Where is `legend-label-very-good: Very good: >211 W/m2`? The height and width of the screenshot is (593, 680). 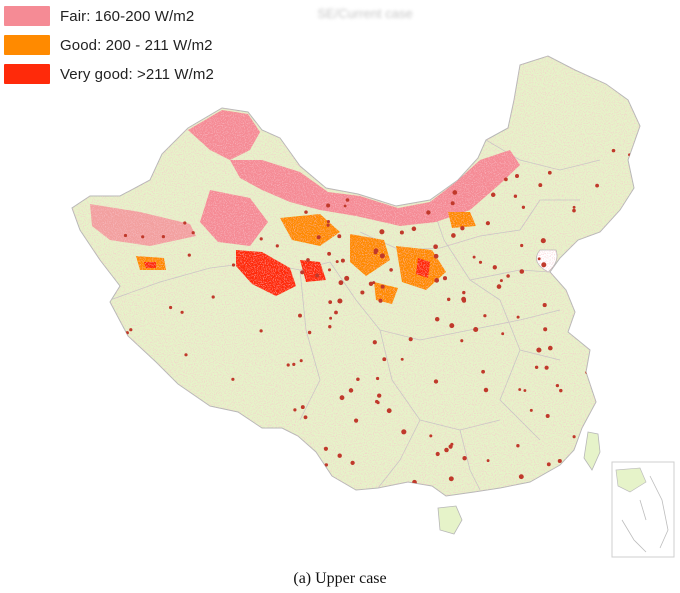
legend-label-very-good: Very good: >211 W/m2 is located at coordinates (137, 74).